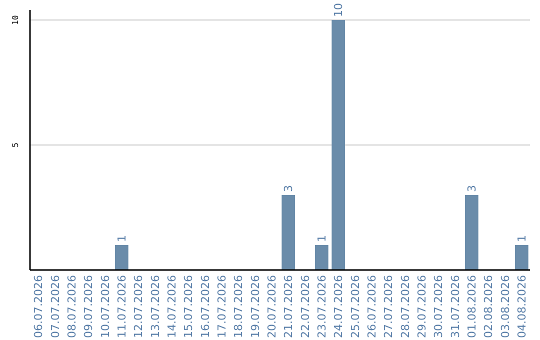 Image resolution: width=540 pixels, height=340 pixels. I want to click on x-tick-label: 02.08.2026, so click(489, 306).